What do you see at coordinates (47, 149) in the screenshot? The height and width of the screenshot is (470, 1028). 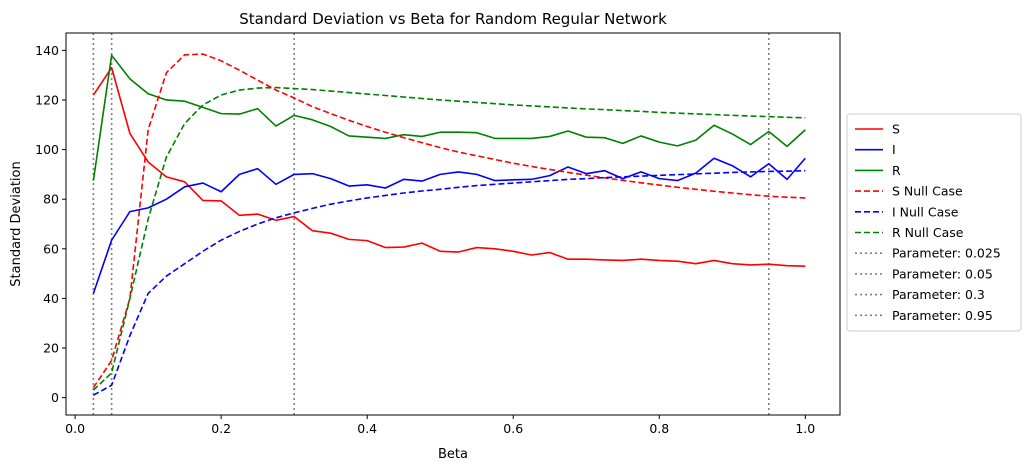 I see `y-tick-label: 100` at bounding box center [47, 149].